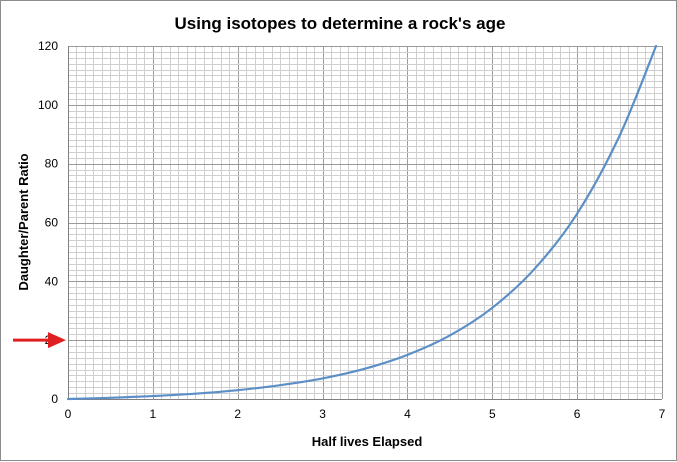 This screenshot has height=462, width=677. What do you see at coordinates (23, 221) in the screenshot?
I see `y-axis-title: Daughter/Parent Ratio` at bounding box center [23, 221].